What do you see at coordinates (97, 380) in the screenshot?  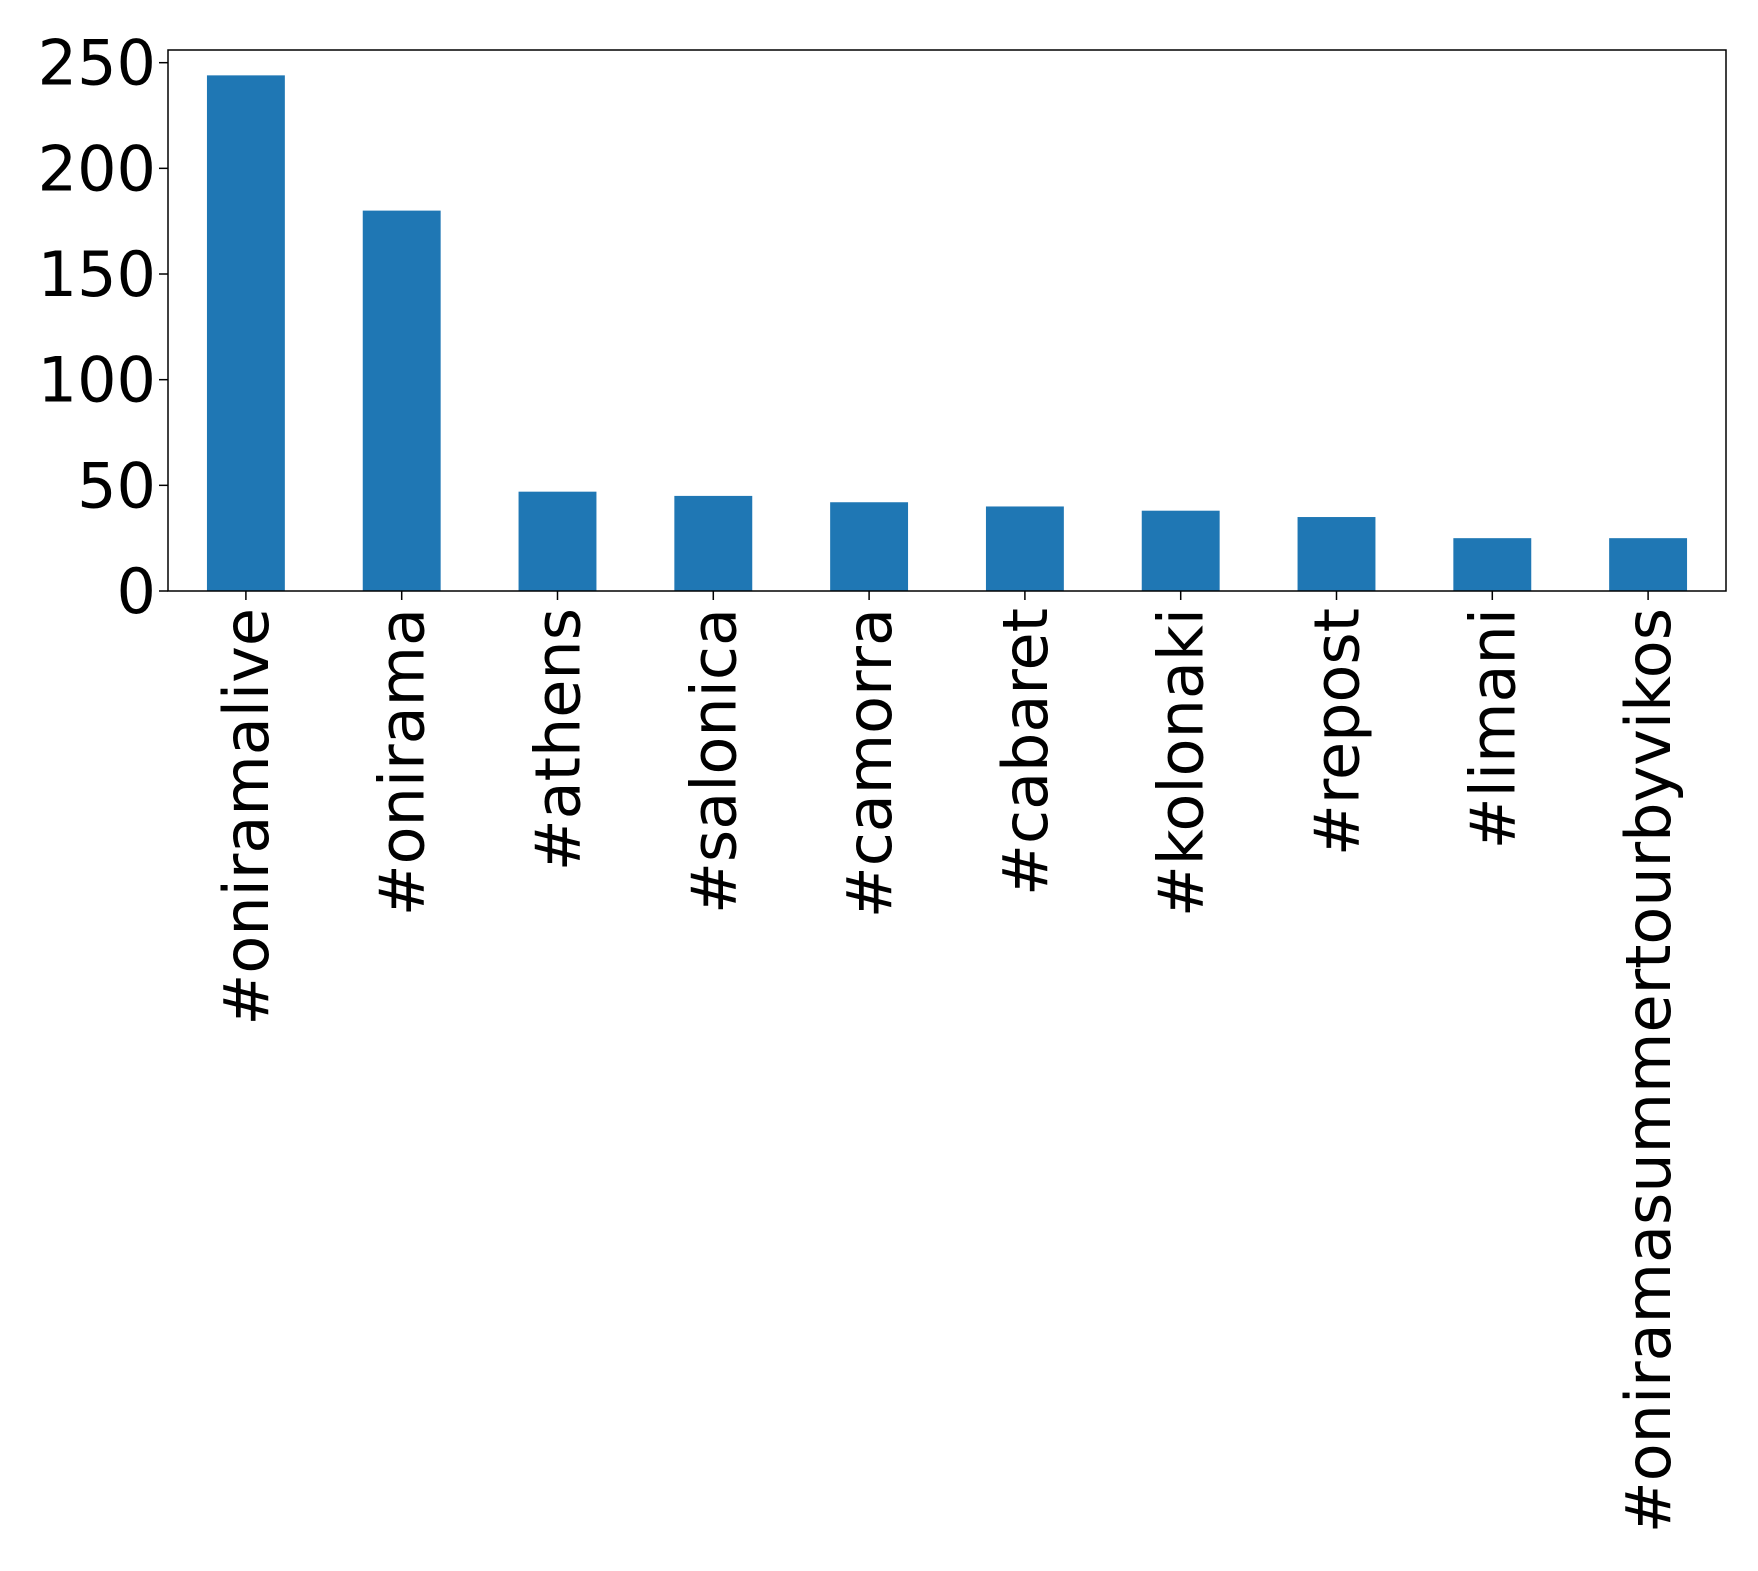 I see `y-tick-label: 100` at bounding box center [97, 380].